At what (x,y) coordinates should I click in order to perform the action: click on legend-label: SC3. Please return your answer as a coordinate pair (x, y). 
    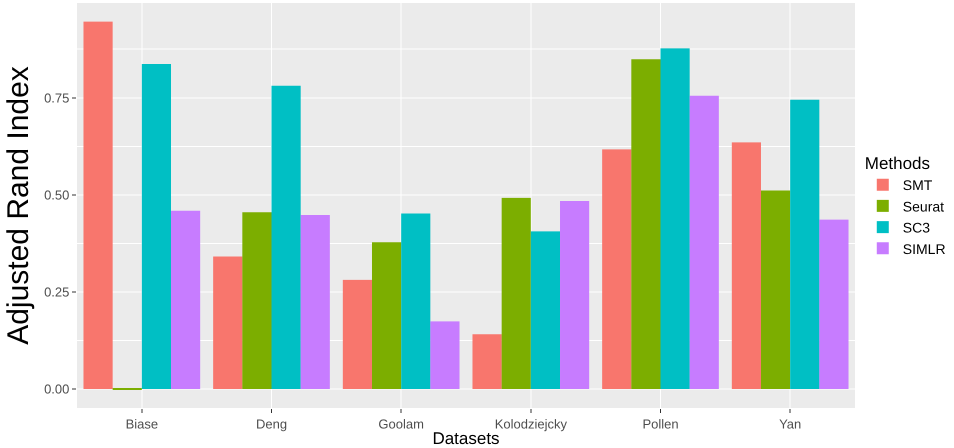
    Looking at the image, I should click on (916, 228).